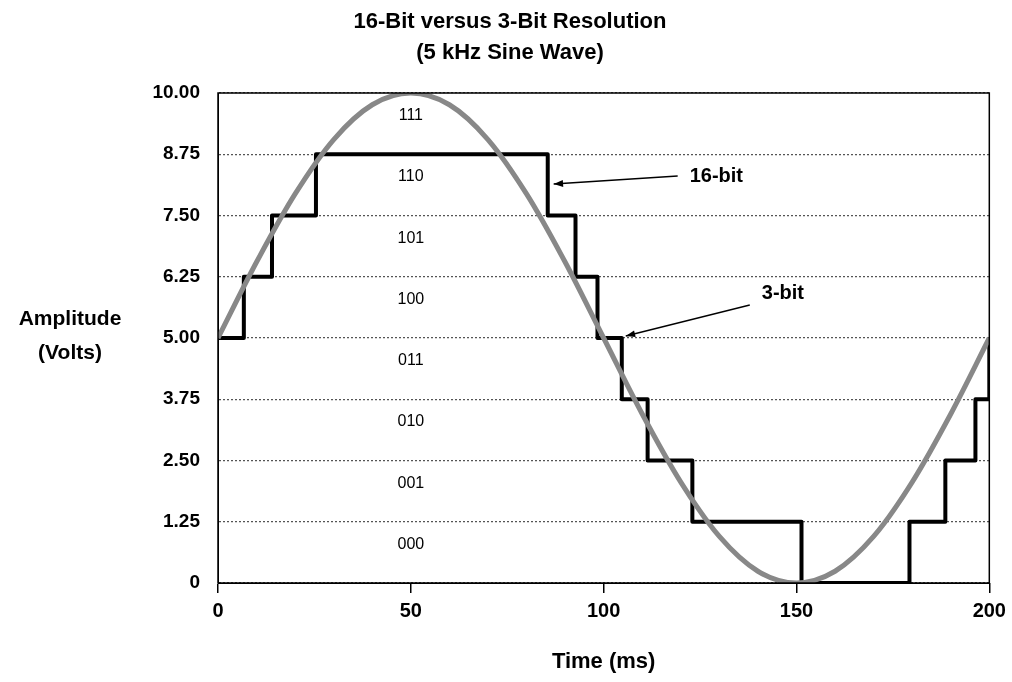 Image resolution: width=1012 pixels, height=682 pixels. Describe the element at coordinates (603, 609) in the screenshot. I see `x-tick-label: 100` at that location.